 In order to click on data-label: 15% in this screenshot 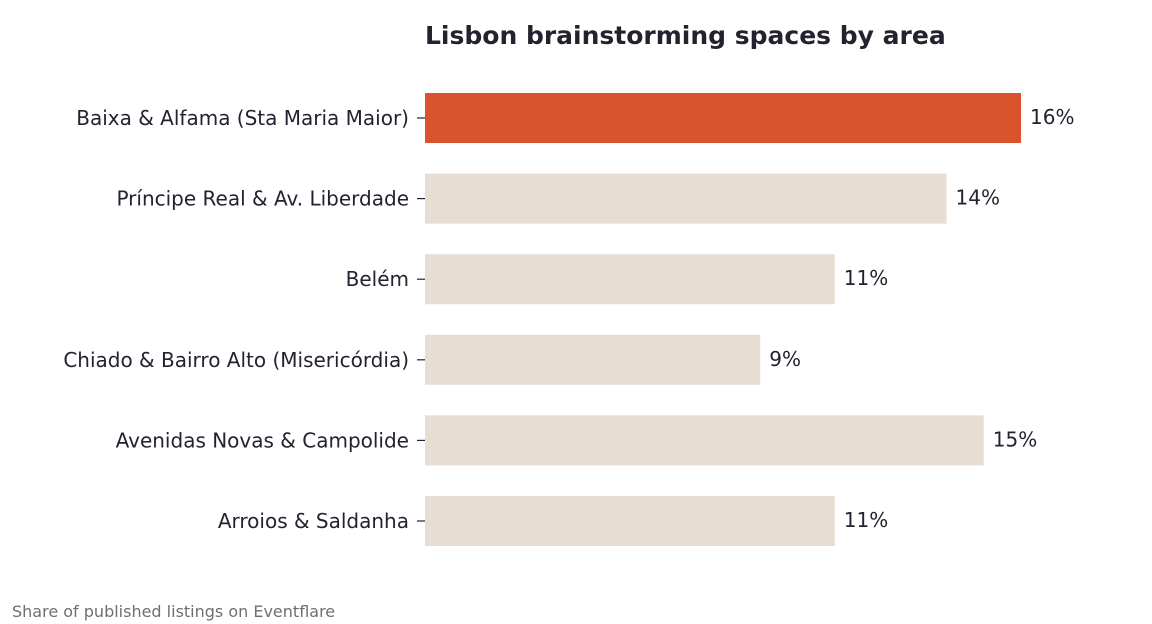, I will do `click(1015, 439)`.